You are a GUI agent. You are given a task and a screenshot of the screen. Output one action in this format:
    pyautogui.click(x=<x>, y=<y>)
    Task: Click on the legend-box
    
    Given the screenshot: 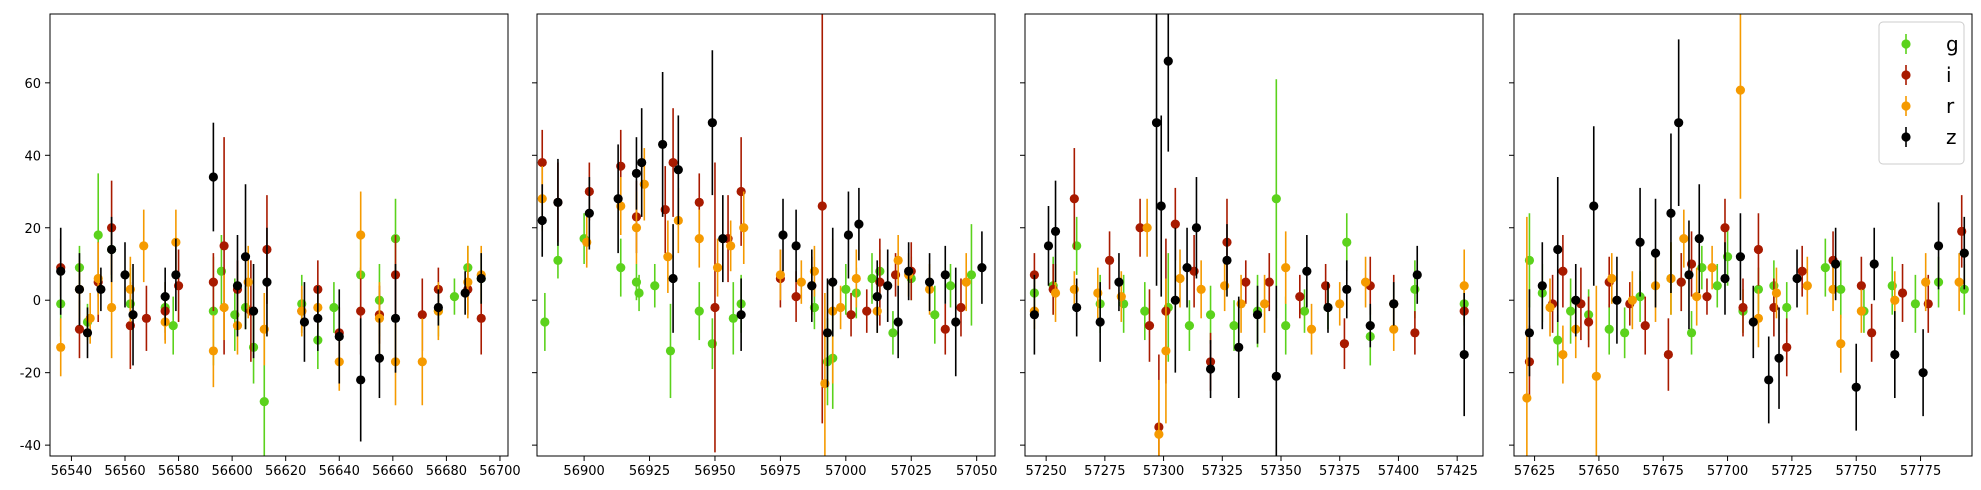 What is the action you would take?
    pyautogui.click(x=1921, y=93)
    